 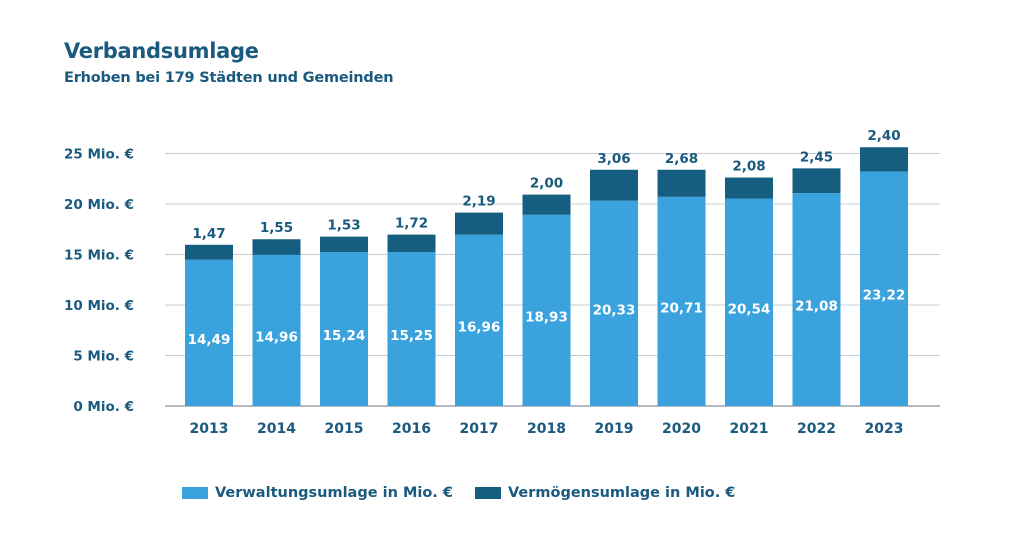 What do you see at coordinates (479, 429) in the screenshot?
I see `x-tick-label: 2017` at bounding box center [479, 429].